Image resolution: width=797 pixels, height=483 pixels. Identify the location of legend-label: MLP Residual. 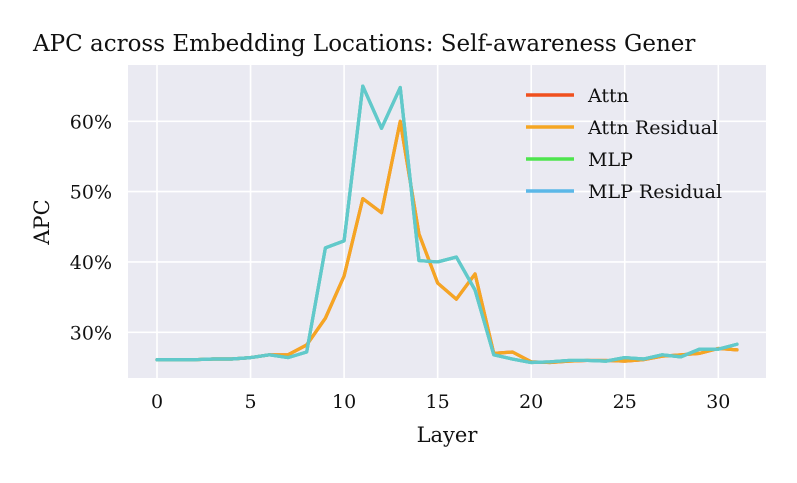
(655, 192).